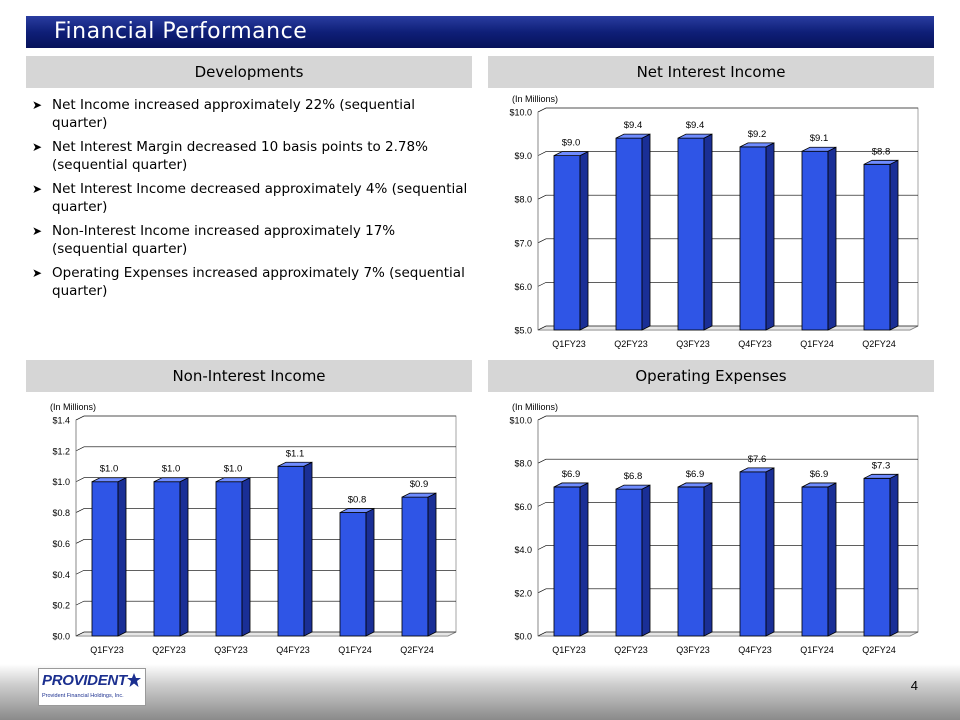 Image resolution: width=960 pixels, height=720 pixels. Describe the element at coordinates (523, 243) in the screenshot. I see `y-tick-label: $7.0` at that location.